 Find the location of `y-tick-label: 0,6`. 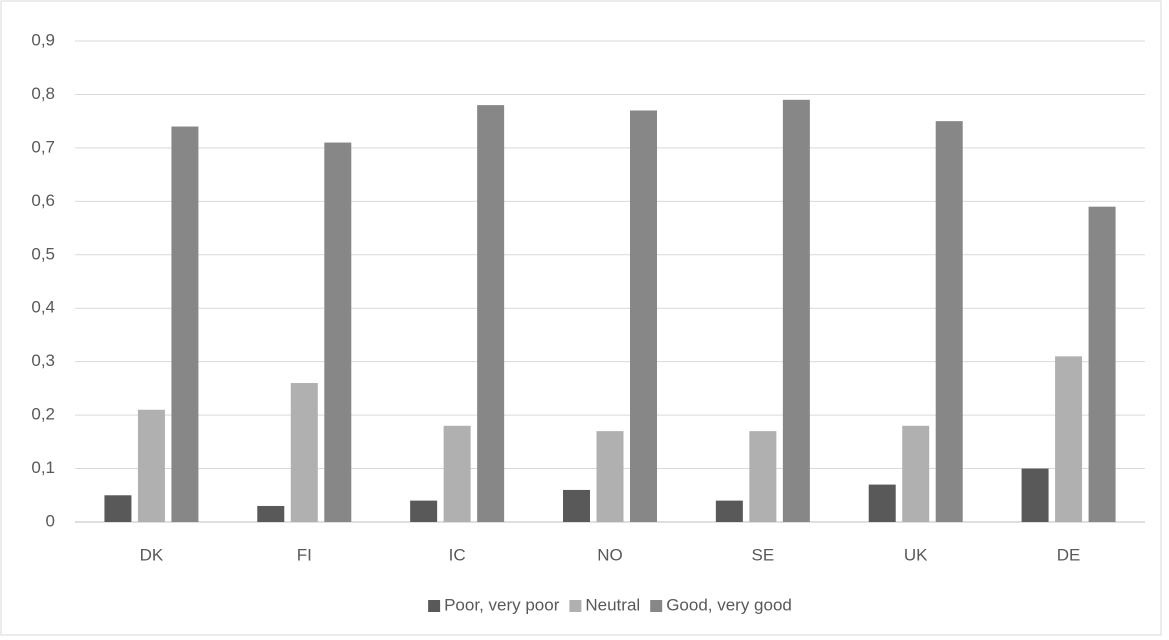

y-tick-label: 0,6 is located at coordinates (43, 200).